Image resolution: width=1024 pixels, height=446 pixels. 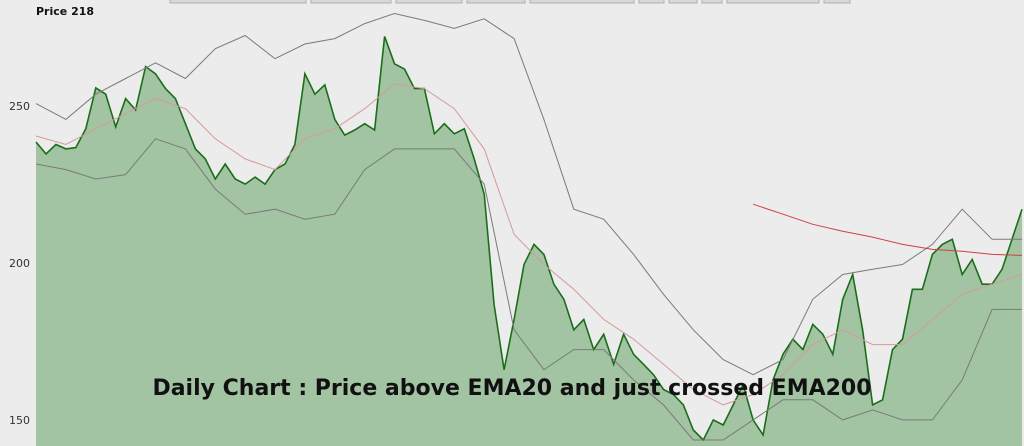 I want to click on toolbar, so click(x=510, y=2).